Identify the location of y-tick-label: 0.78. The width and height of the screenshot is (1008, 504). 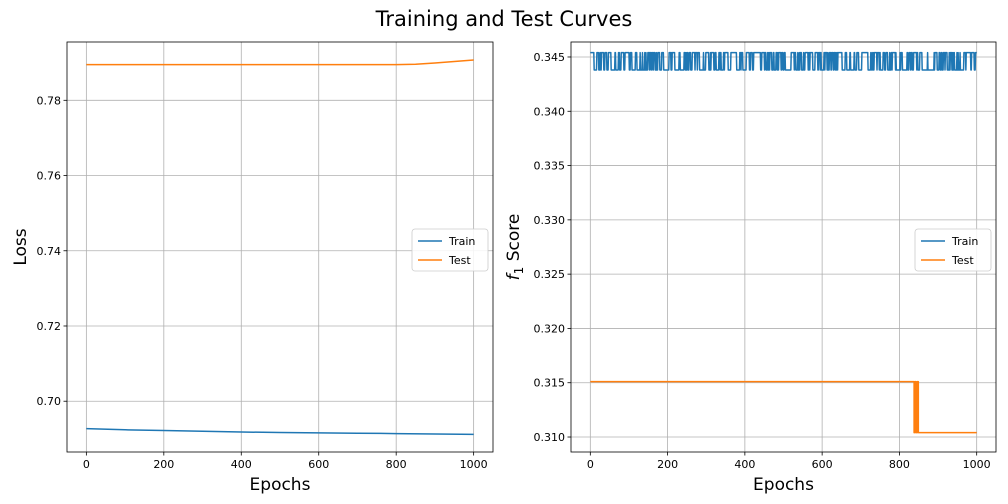
(49, 100).